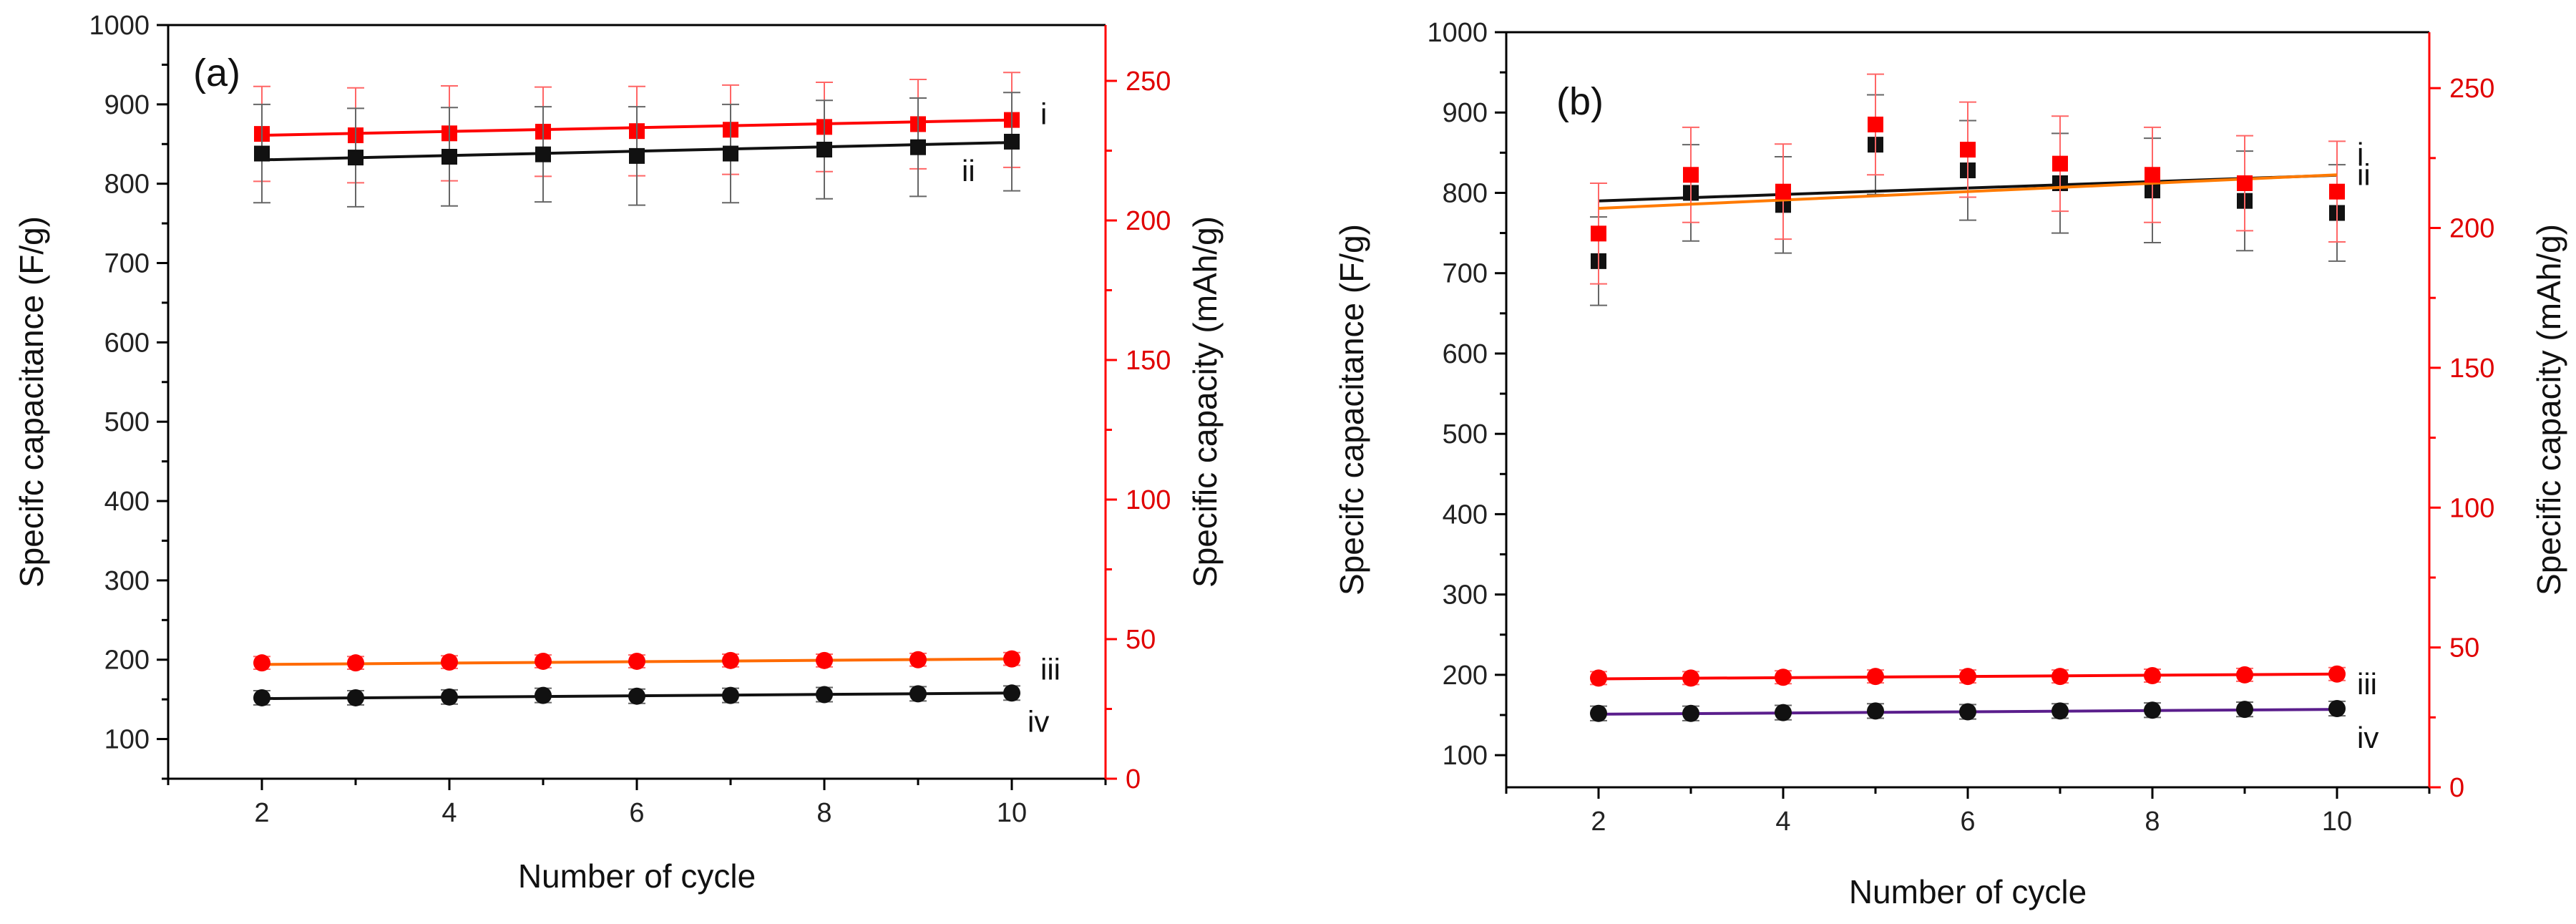 The width and height of the screenshot is (2576, 924). What do you see at coordinates (127, 502) in the screenshot?
I see `y-tick-label: 400` at bounding box center [127, 502].